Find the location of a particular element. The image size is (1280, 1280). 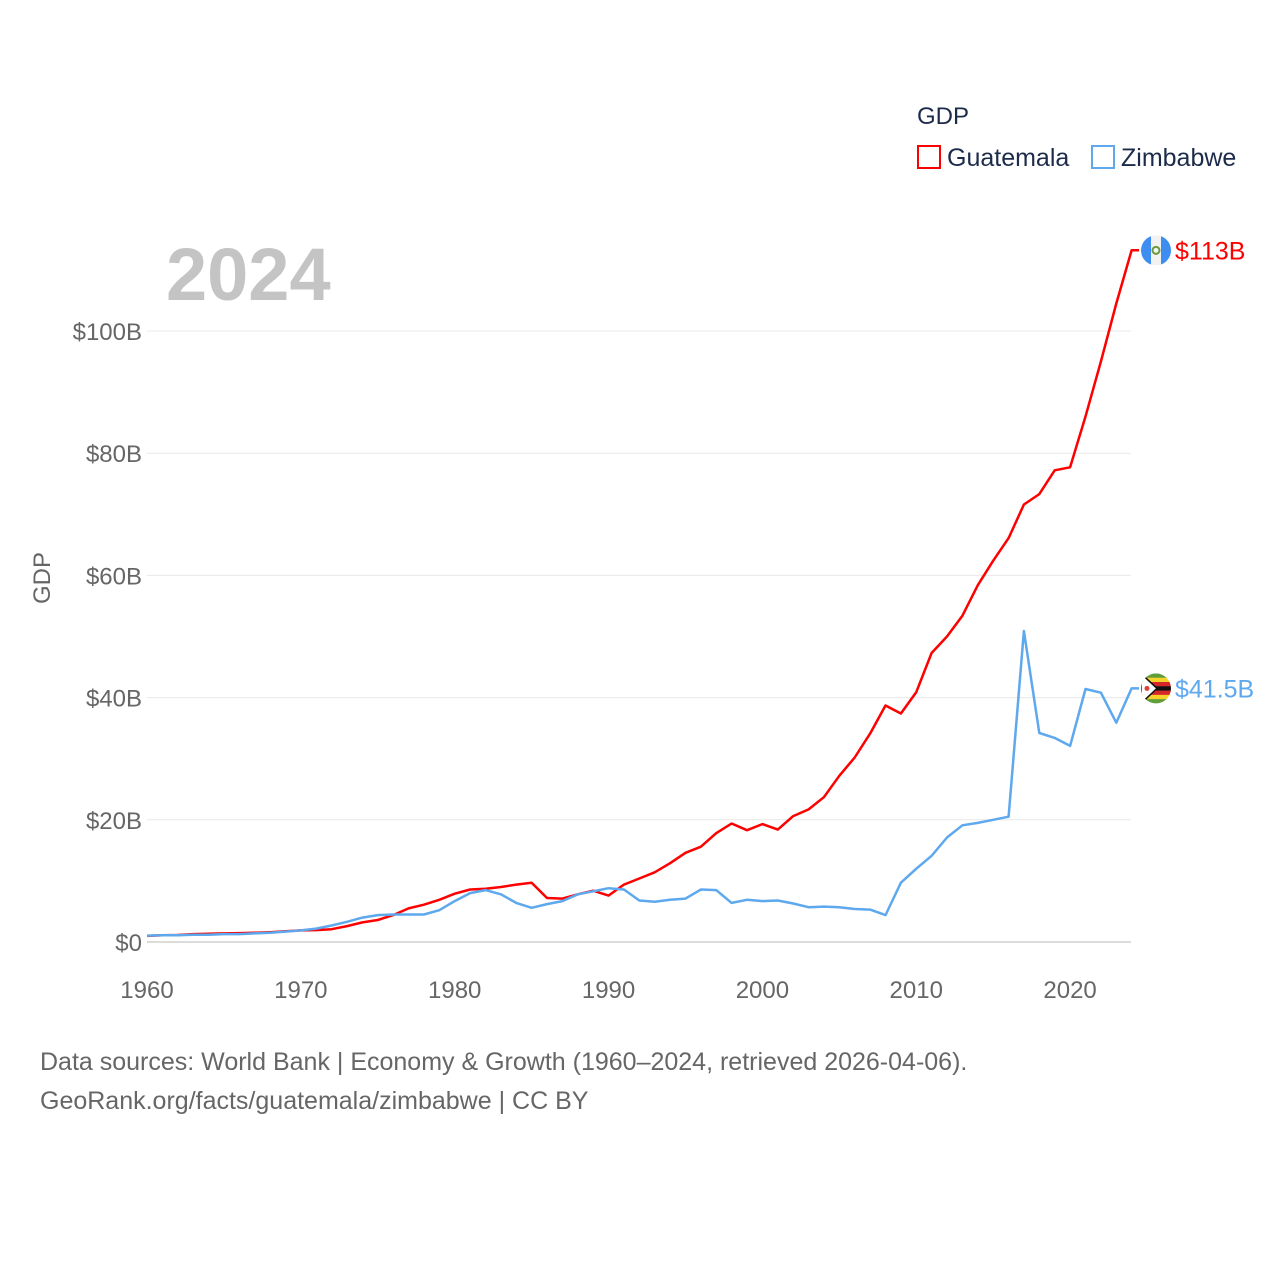

y-axis-ticks: $0 $20B $40B $60B $80B $100B is located at coordinates (107, 638).